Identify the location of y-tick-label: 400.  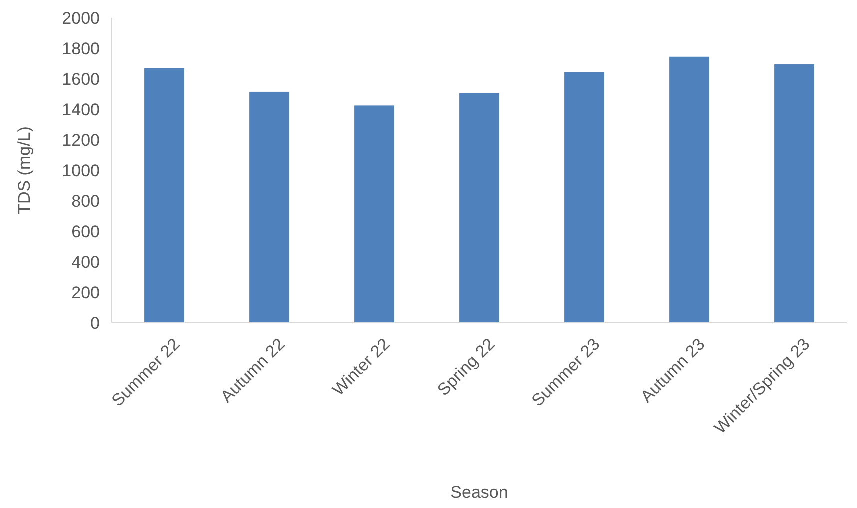
(86, 262).